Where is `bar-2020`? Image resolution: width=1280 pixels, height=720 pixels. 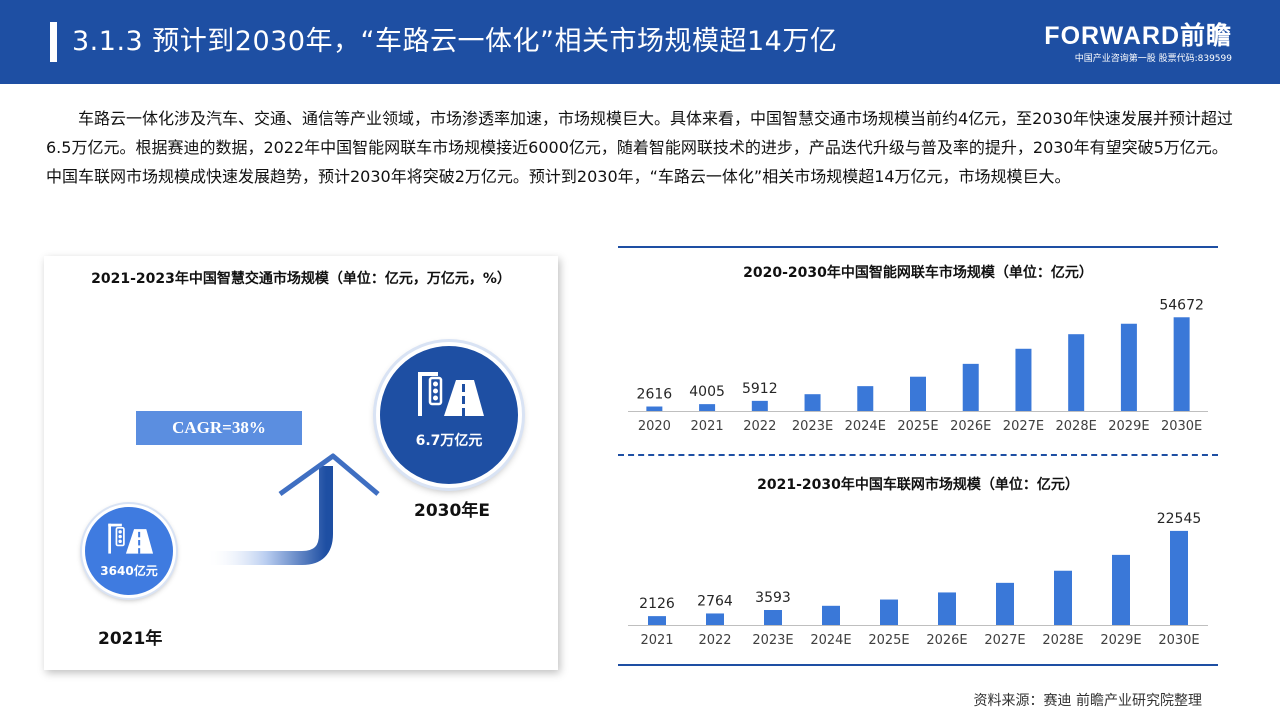
bar-2020 is located at coordinates (654, 408).